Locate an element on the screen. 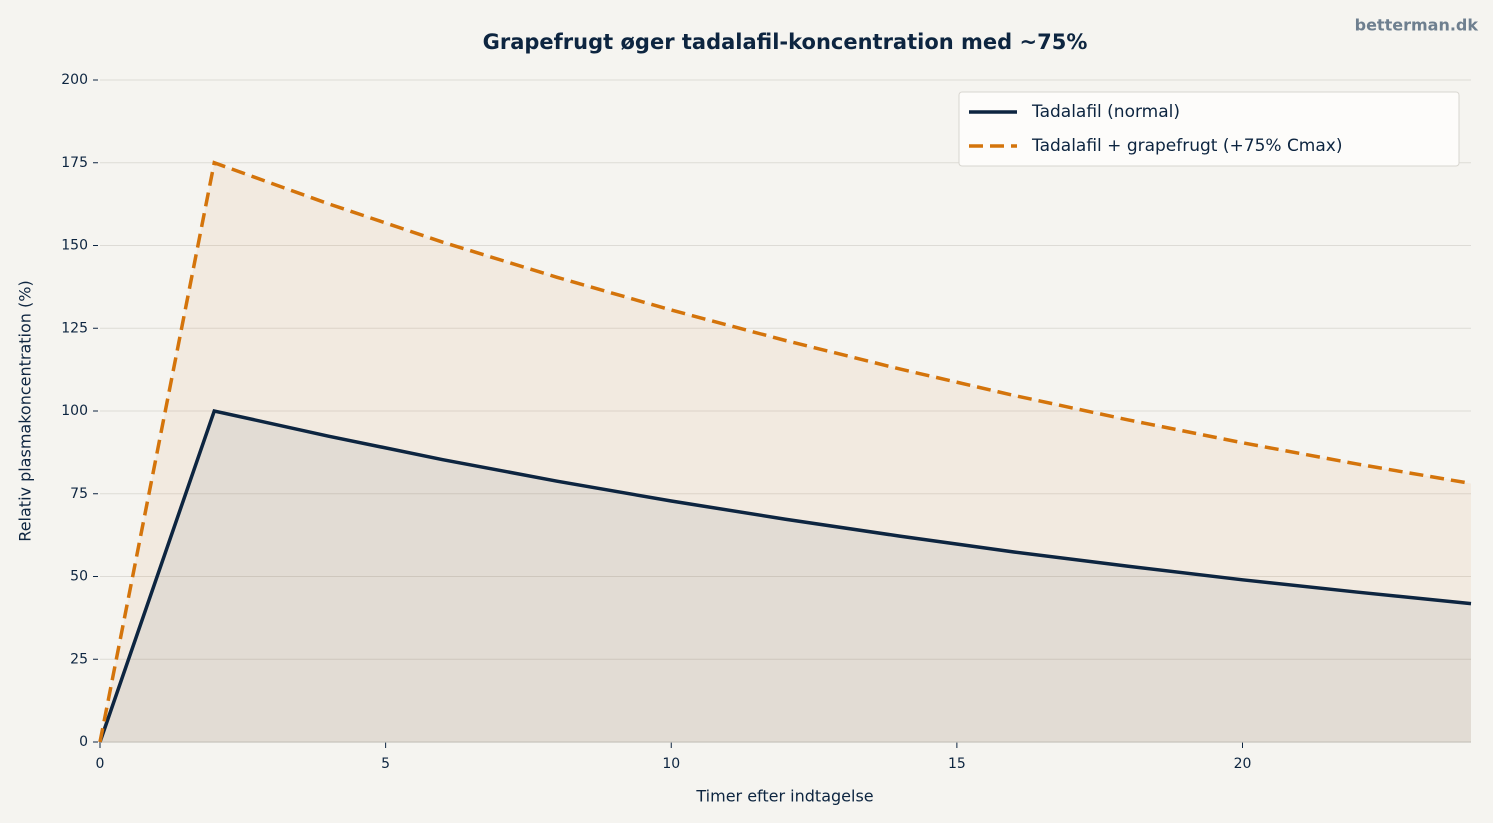  y-tick-label: 200 is located at coordinates (74, 80).